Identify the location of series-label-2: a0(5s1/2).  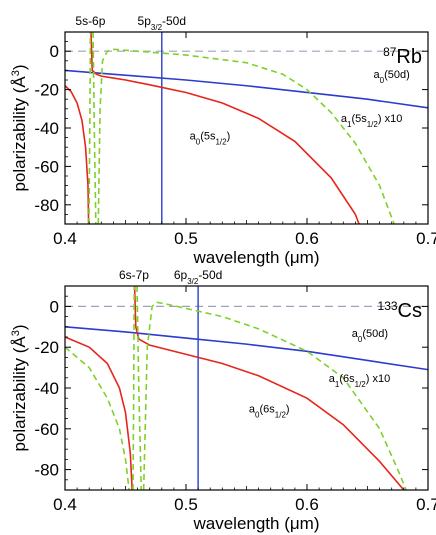
(210, 139).